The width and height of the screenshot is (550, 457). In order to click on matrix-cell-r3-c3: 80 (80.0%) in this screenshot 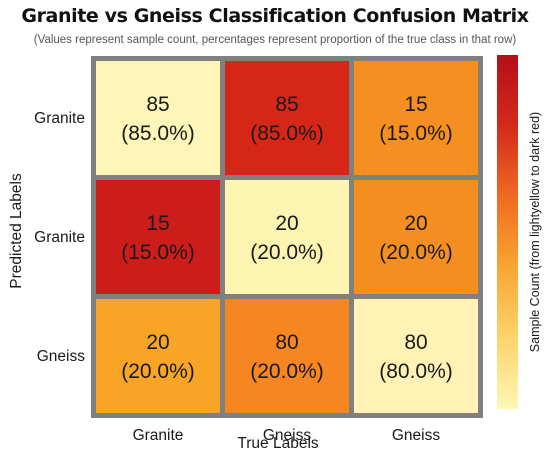, I will do `click(416, 356)`.